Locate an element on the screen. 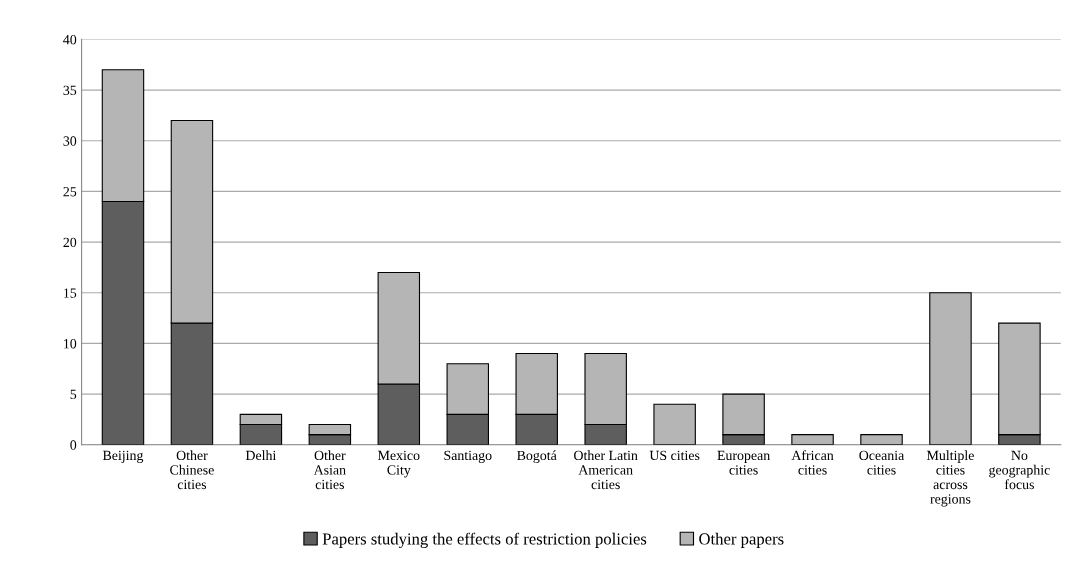 This screenshot has width=1088, height=563. x-tick-label: African cities is located at coordinates (812, 462).